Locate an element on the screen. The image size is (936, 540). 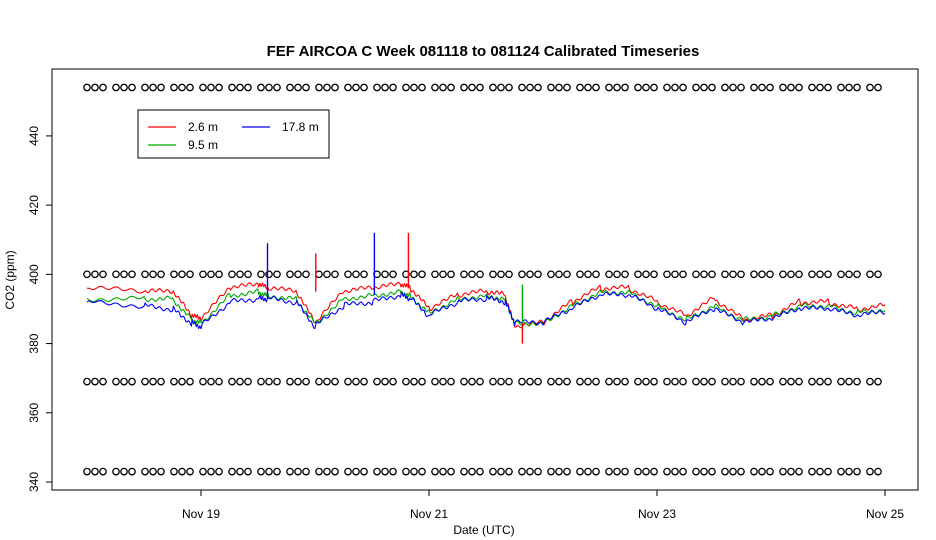
y-tick-label: 440 is located at coordinates (34, 136).